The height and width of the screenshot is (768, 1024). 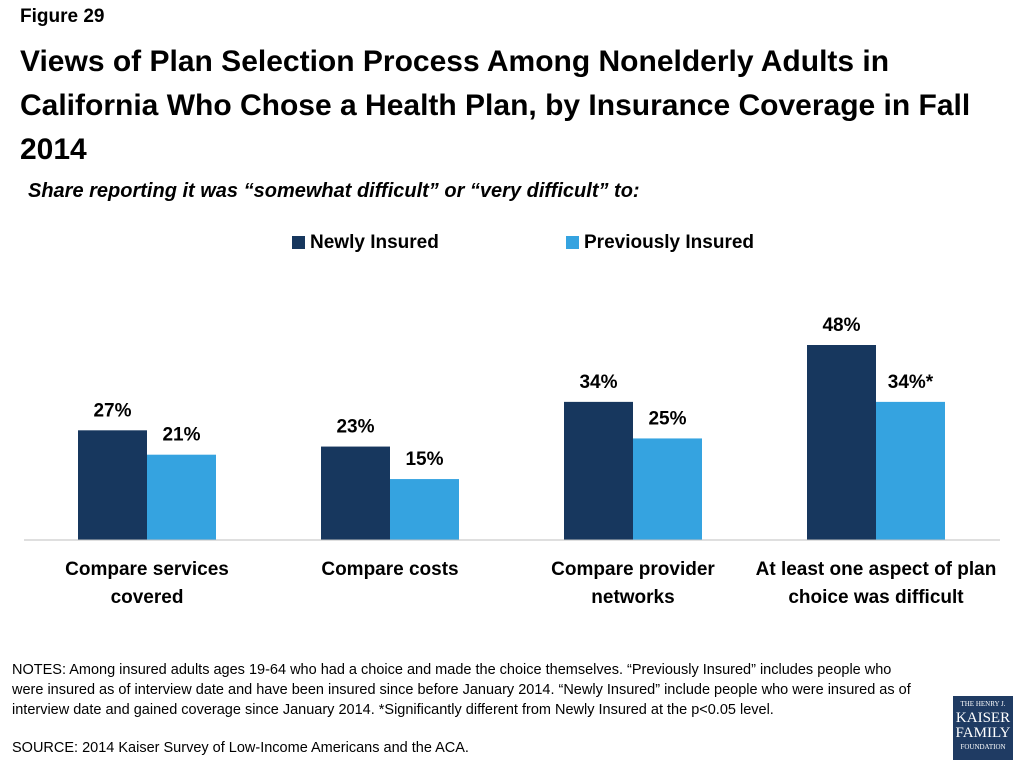 I want to click on x-tick-label: Compare provider networks, so click(x=633, y=583).